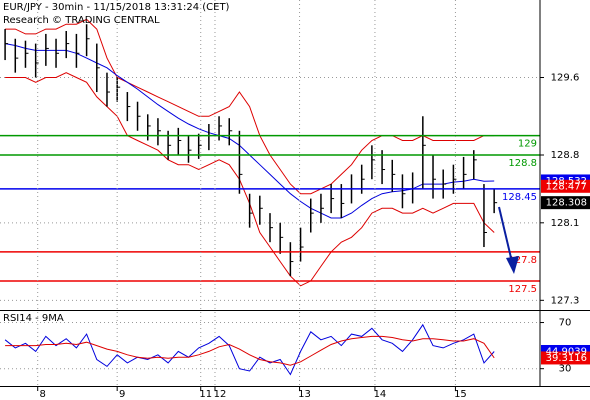 The height and width of the screenshot is (400, 590). What do you see at coordinates (220, 394) in the screenshot?
I see `x-tick-label: 12` at bounding box center [220, 394].